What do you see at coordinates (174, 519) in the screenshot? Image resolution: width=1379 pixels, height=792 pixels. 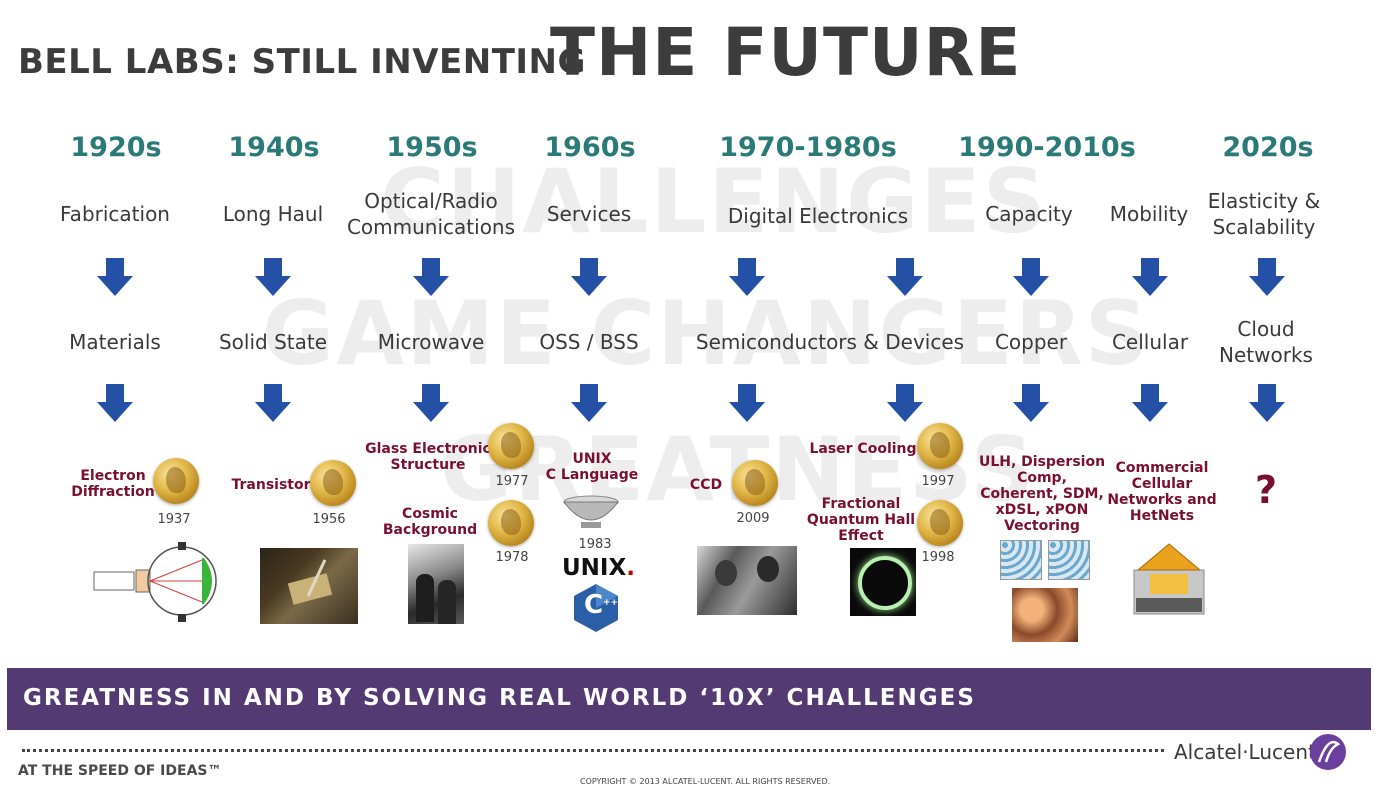 I see `year-label: 1937` at bounding box center [174, 519].